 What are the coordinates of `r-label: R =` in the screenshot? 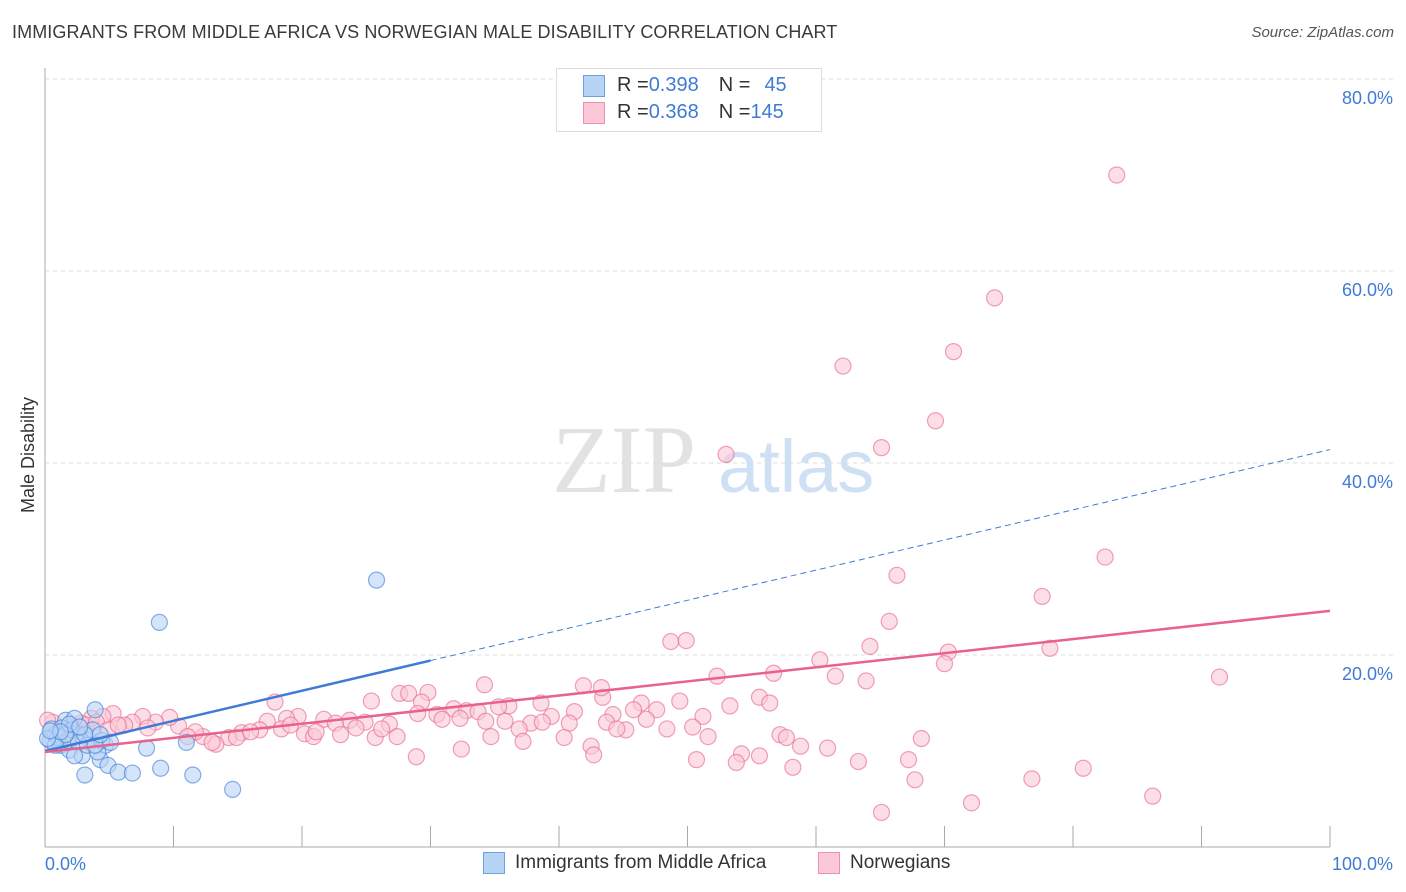 It's located at (633, 85).